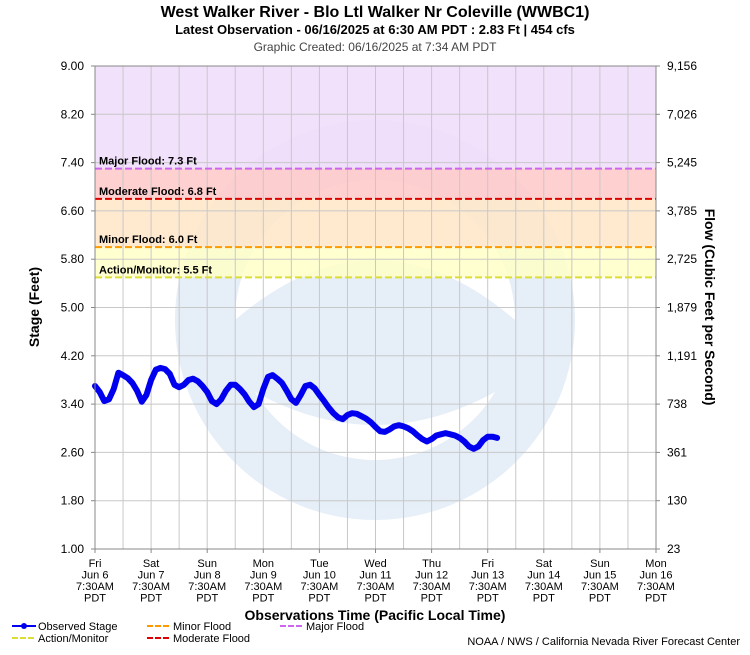  Describe the element at coordinates (148, 162) in the screenshot. I see `threshold-label: Major Flood: 7.3 Ft` at that location.